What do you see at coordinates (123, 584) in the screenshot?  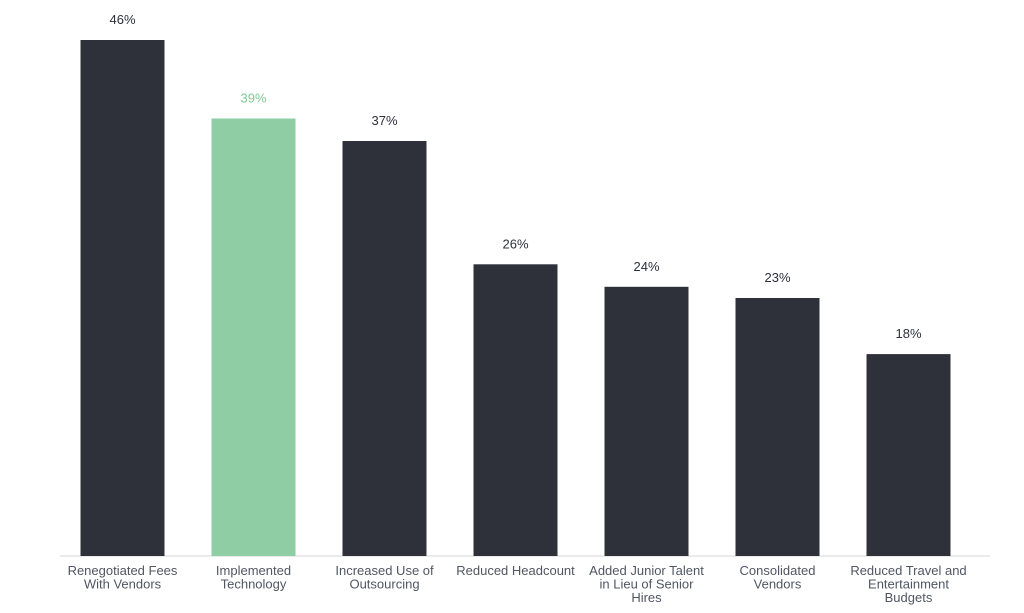 I see `category-label-1-line-2: With Vendors` at bounding box center [123, 584].